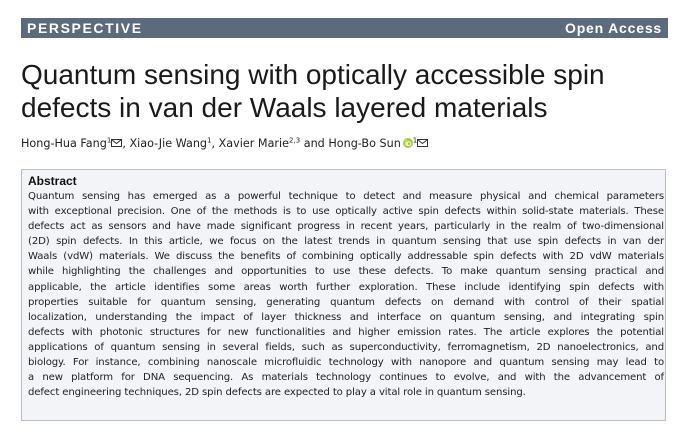 The image size is (688, 435). Describe the element at coordinates (64, 143) in the screenshot. I see `author-name: Hong-Hua Fang` at that location.